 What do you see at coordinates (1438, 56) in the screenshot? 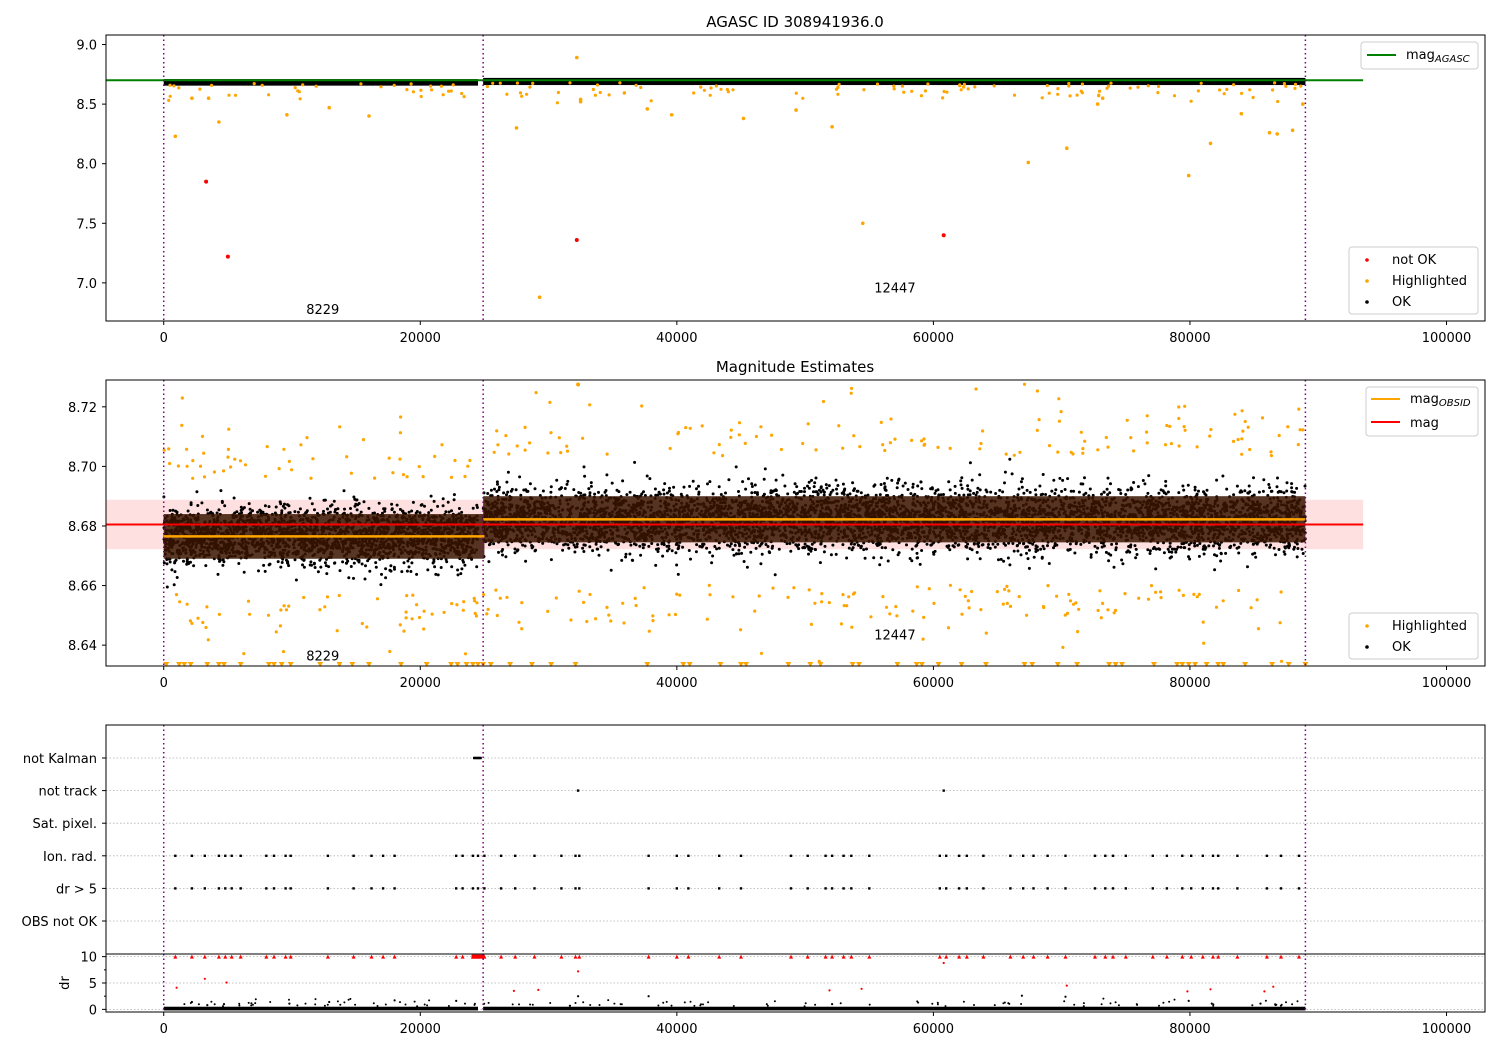
I see `legend-agasc-label: magAGASC` at bounding box center [1438, 56].